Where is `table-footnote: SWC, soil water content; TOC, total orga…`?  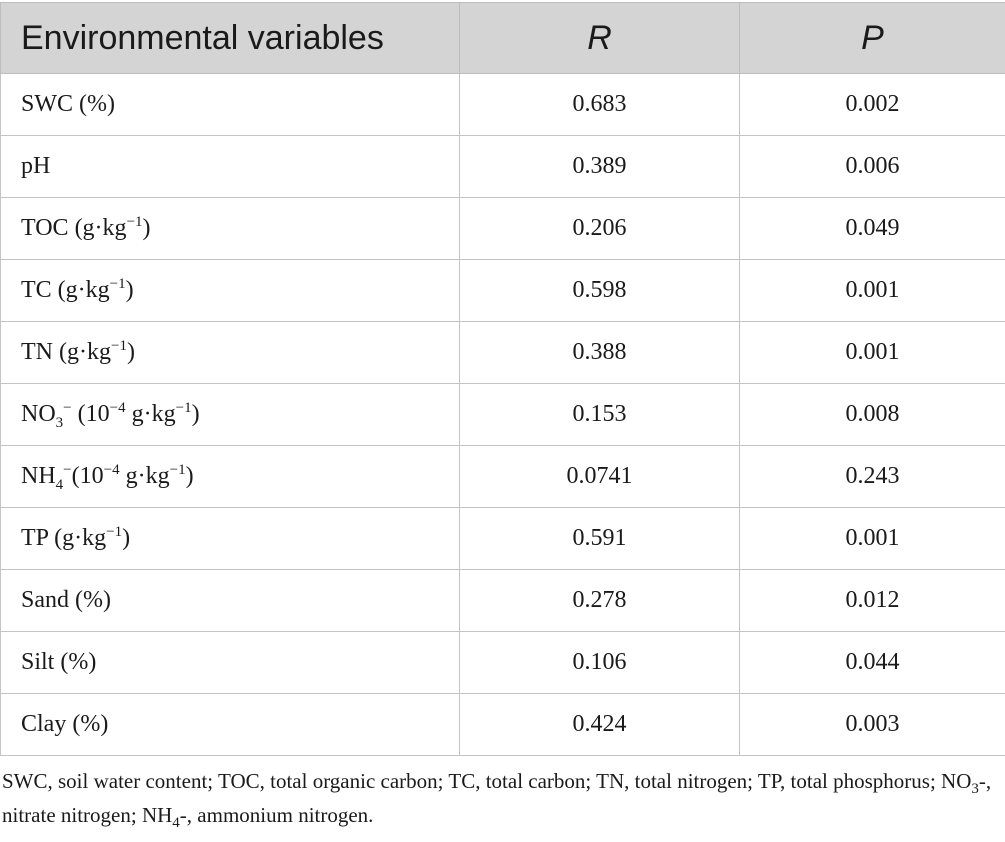
table-footnote: SWC, soil water content; TOC, total orga… is located at coordinates (503, 798).